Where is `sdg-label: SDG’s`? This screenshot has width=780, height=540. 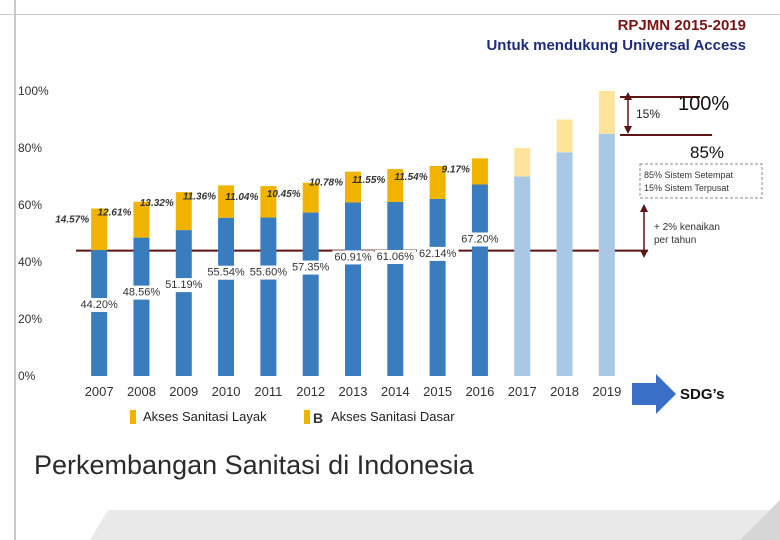 sdg-label: SDG’s is located at coordinates (702, 394).